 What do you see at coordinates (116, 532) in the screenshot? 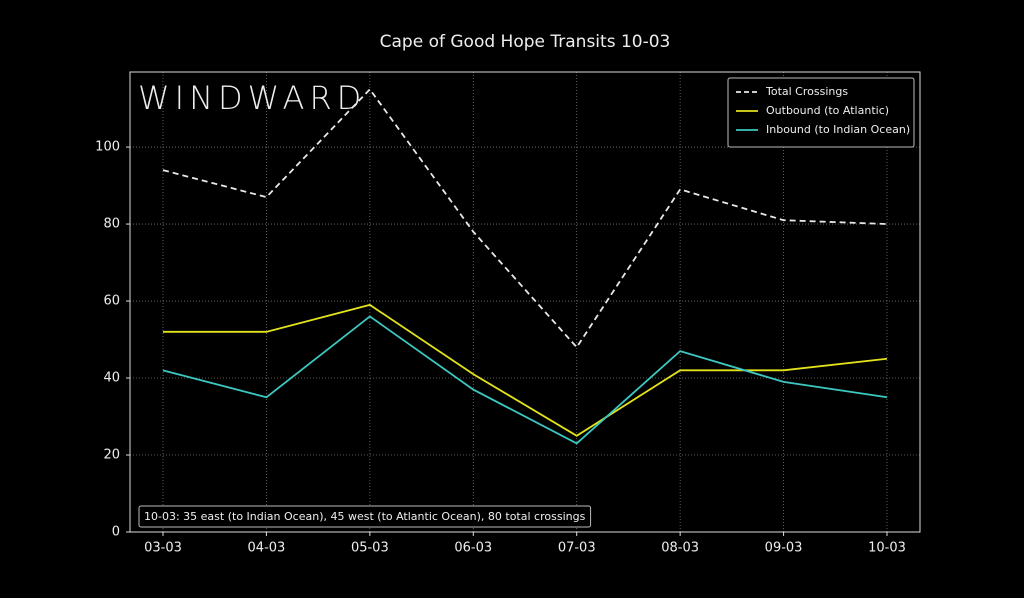
I see `y-tick-label: 0` at bounding box center [116, 532].